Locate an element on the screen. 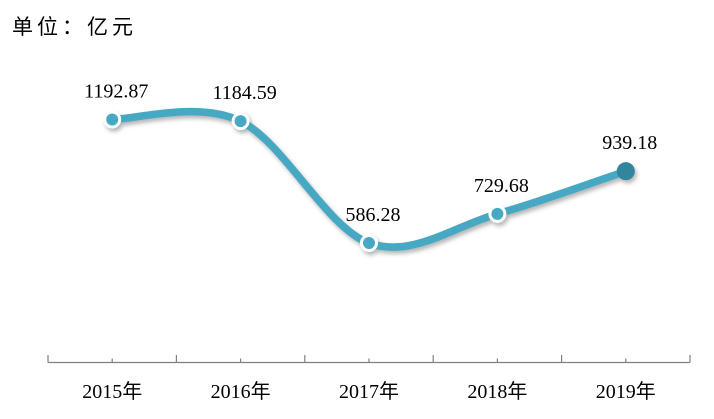  data-label: 586.28 is located at coordinates (373, 215).